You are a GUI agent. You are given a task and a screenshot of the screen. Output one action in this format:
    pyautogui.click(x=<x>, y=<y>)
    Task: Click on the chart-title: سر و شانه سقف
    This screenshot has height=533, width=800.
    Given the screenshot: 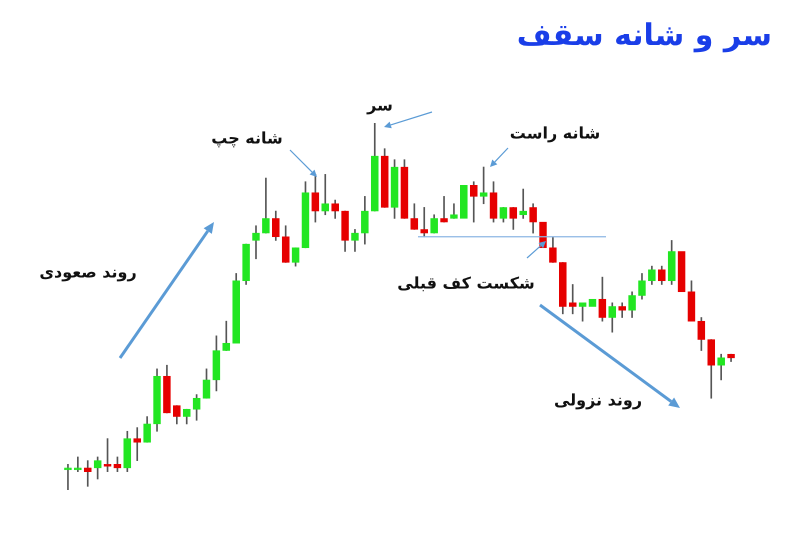 What is the action you would take?
    pyautogui.click(x=644, y=35)
    